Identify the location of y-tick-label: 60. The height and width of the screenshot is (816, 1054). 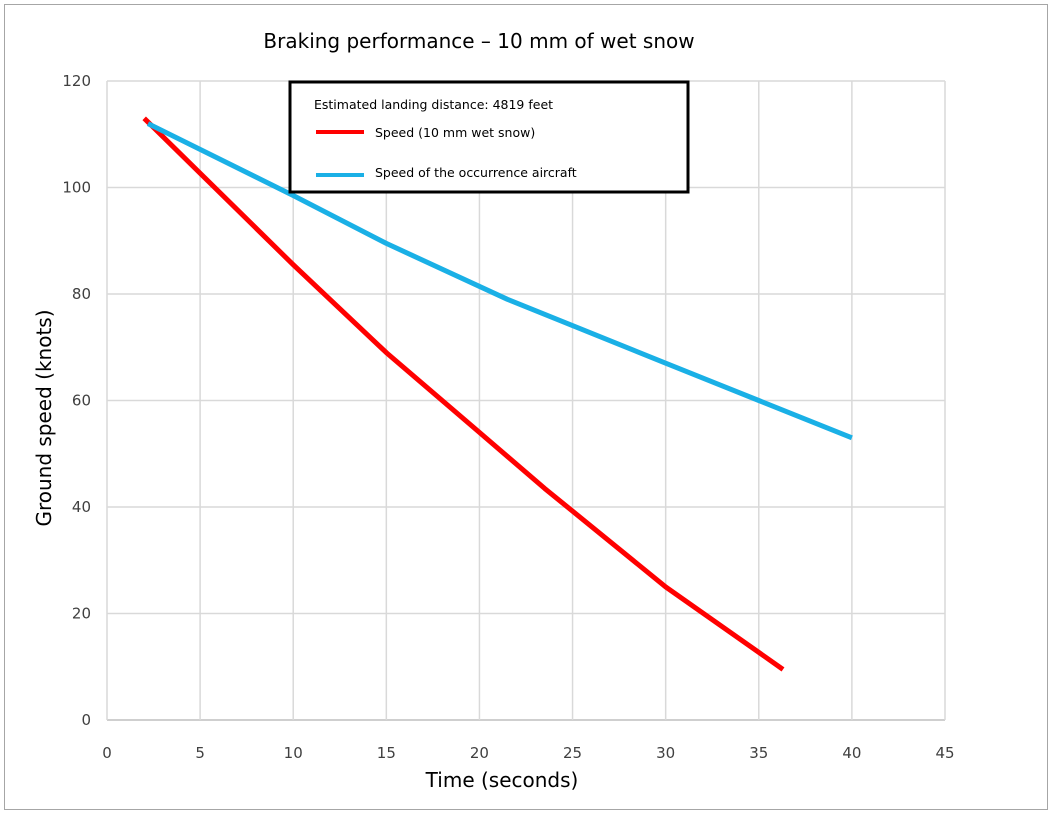
(81, 401).